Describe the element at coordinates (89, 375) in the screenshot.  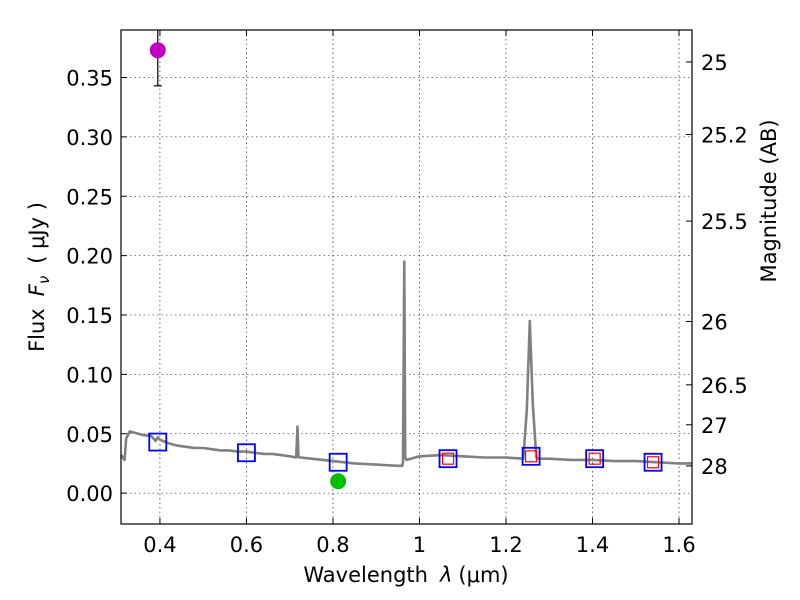
I see `y-tick-label: 0.10` at that location.